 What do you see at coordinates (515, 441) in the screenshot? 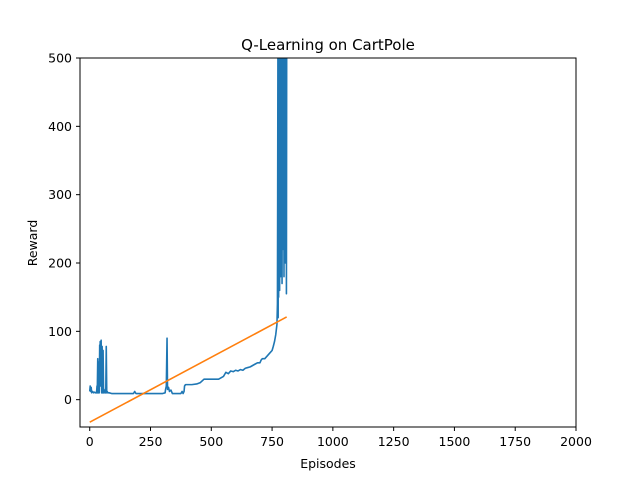
I see `x-tick-label: 1750` at bounding box center [515, 441].